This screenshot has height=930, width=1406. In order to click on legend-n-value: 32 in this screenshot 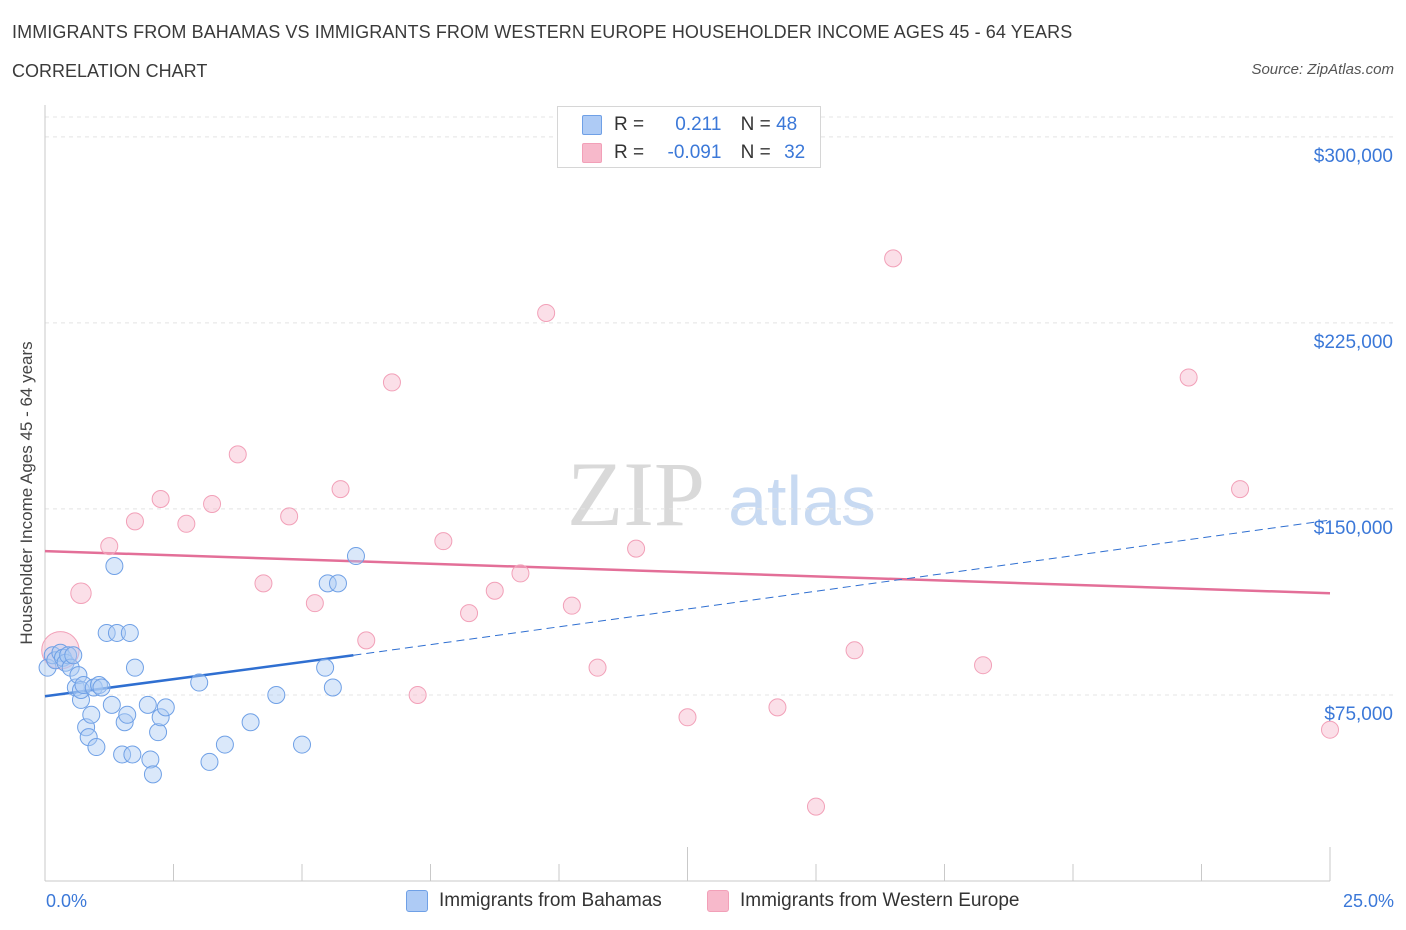, I will do `click(795, 152)`.